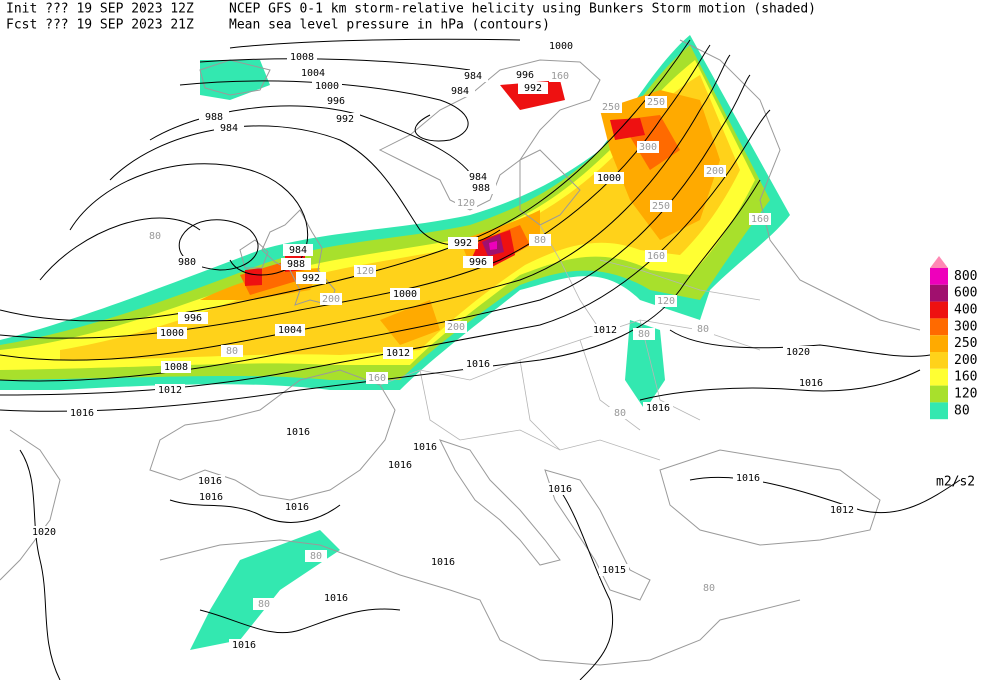 Image resolution: width=1000 pixels, height=680 pixels. Describe the element at coordinates (298, 257) in the screenshot. I see `coast-britain` at that location.